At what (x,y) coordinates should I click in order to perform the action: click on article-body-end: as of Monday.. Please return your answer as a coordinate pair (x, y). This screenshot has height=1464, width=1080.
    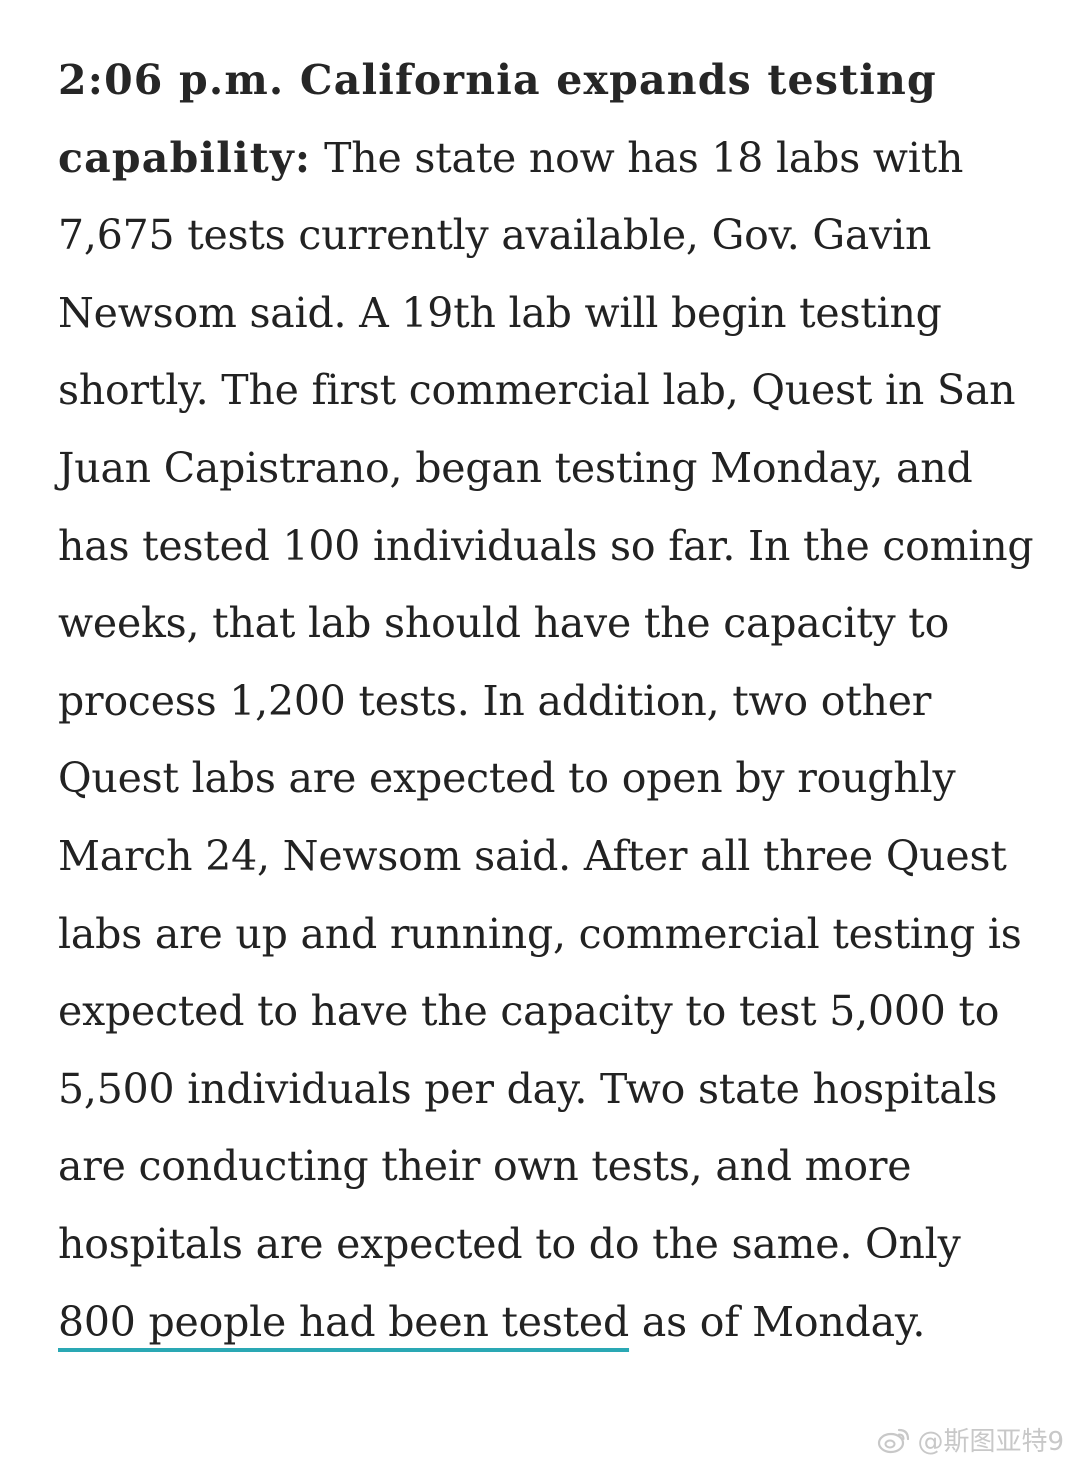
    Looking at the image, I should click on (777, 1321).